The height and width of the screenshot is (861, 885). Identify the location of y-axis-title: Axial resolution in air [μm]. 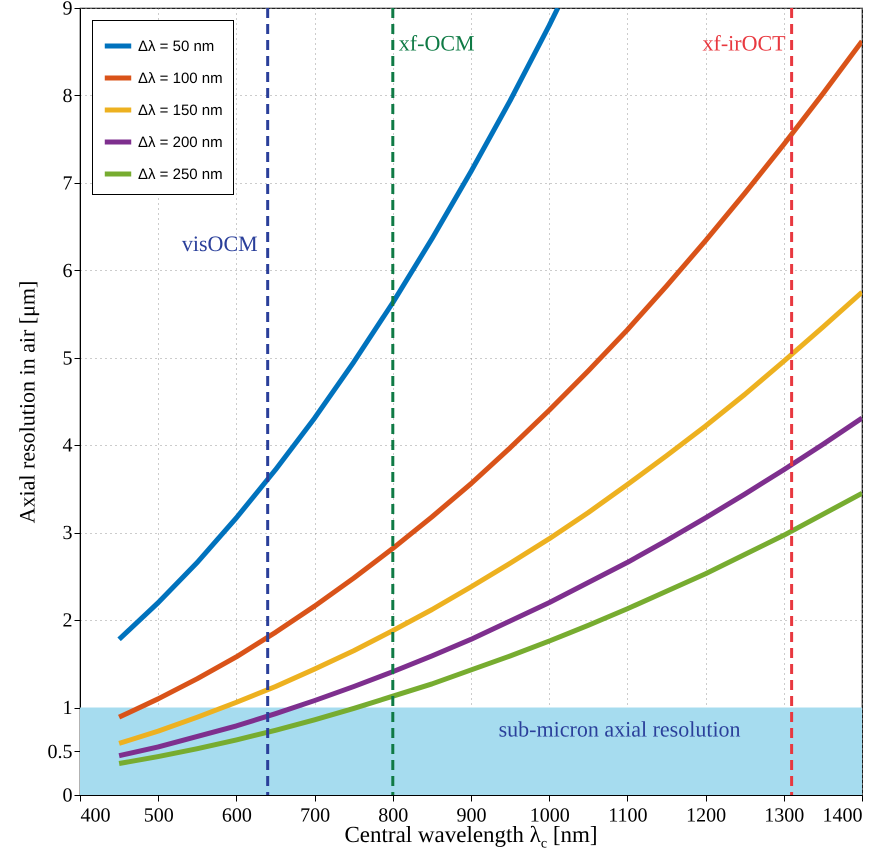
(27, 402).